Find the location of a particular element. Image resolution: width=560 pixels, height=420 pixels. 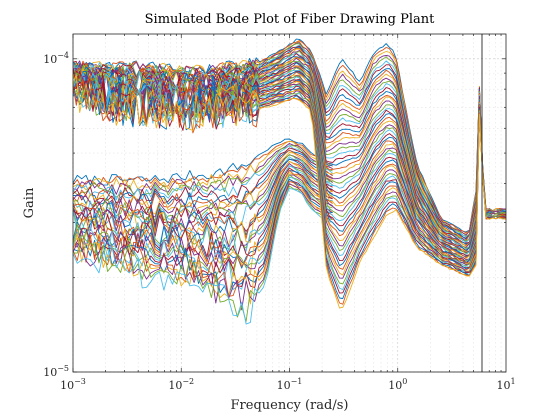

x-axis-label: Frequency (rad/s) is located at coordinates (290, 405).